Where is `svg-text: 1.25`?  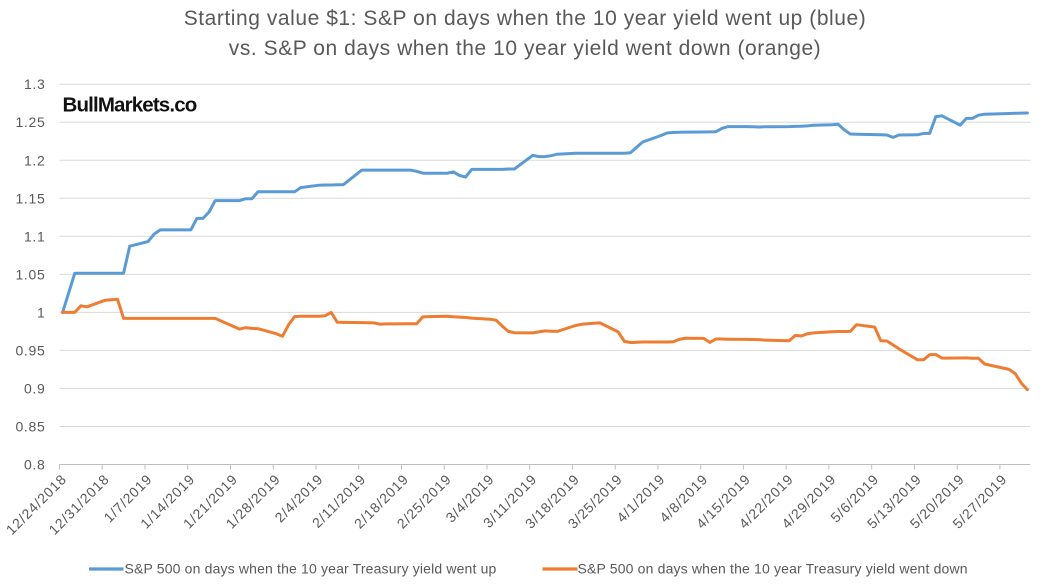
svg-text: 1.25 is located at coordinates (30, 122).